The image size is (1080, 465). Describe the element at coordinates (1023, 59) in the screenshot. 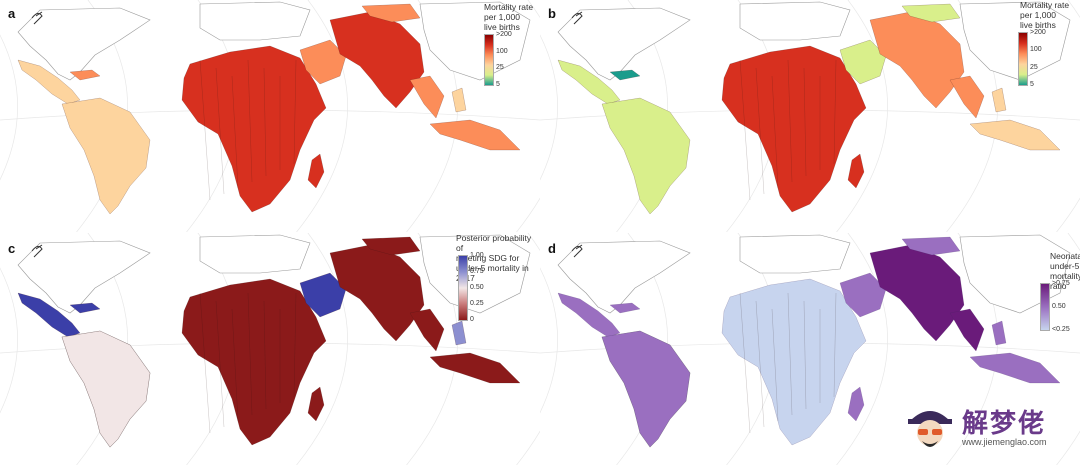

I see `legend-colorbar-b` at that location.